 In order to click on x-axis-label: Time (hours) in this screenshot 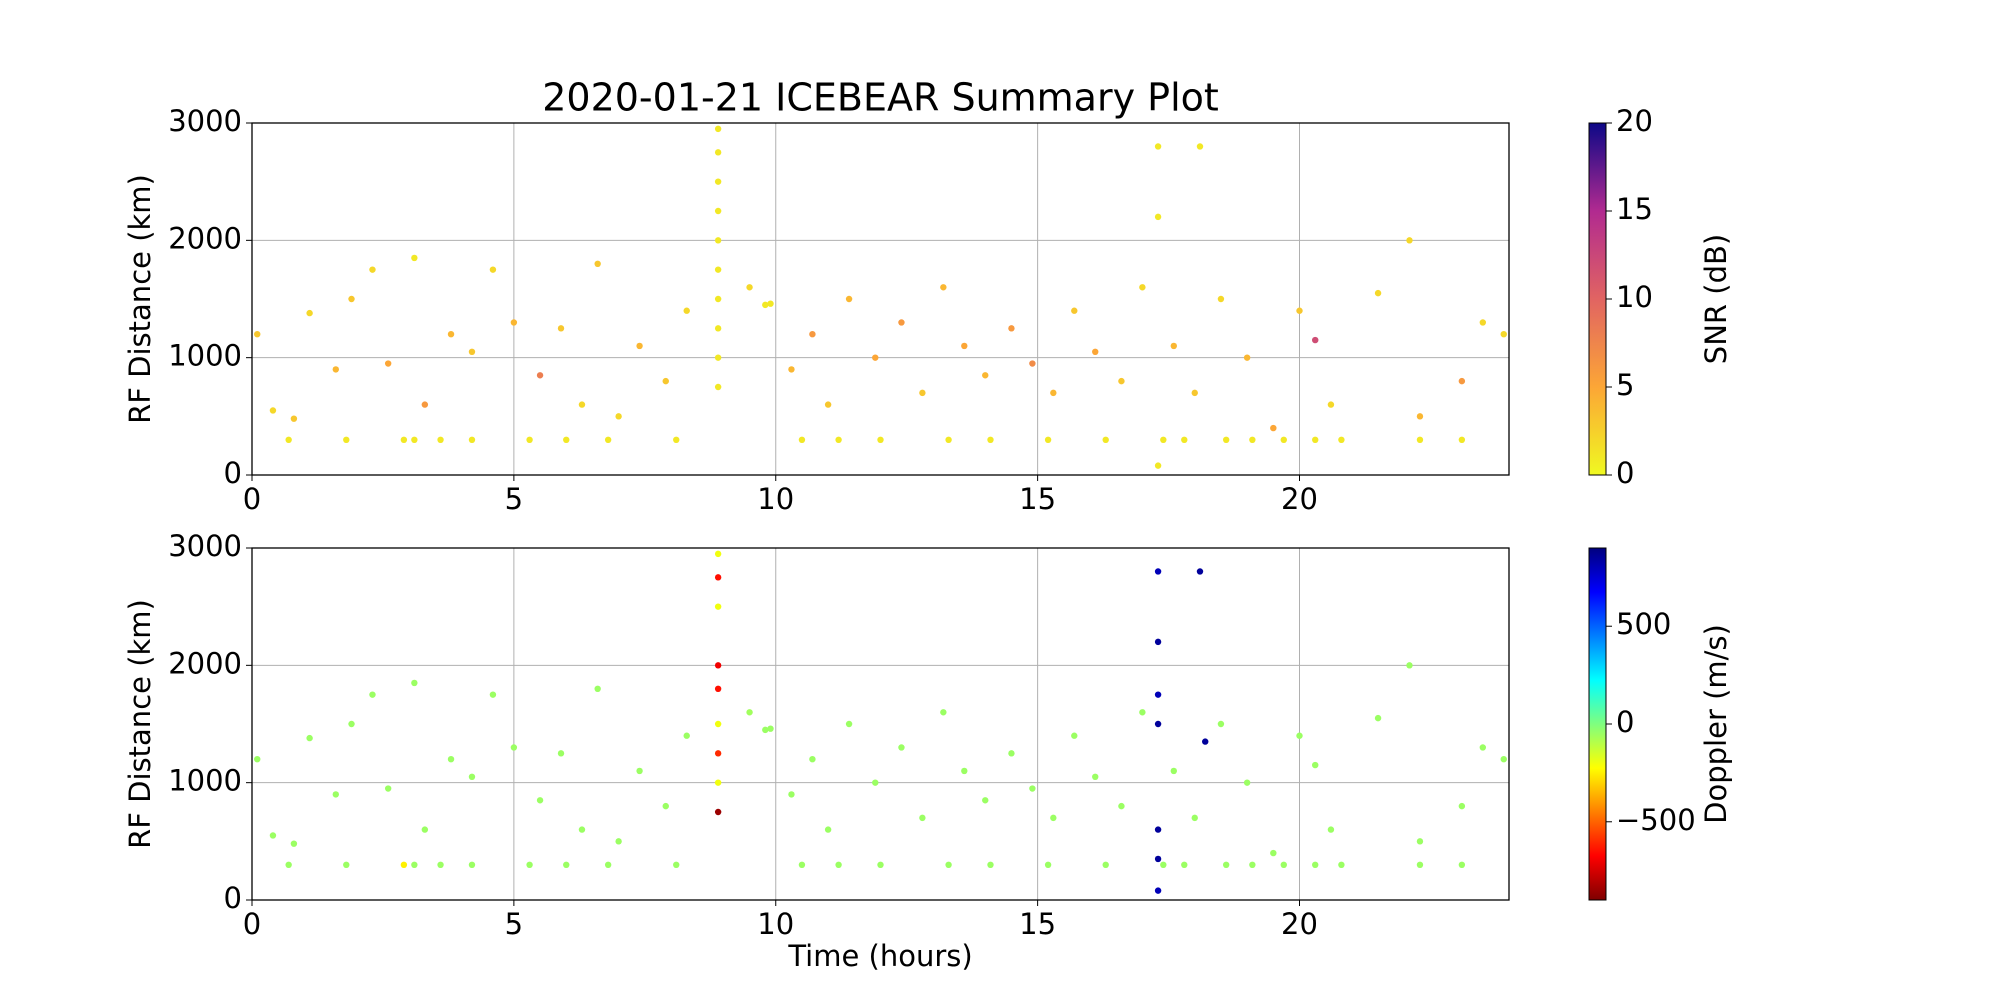, I will do `click(879, 956)`.